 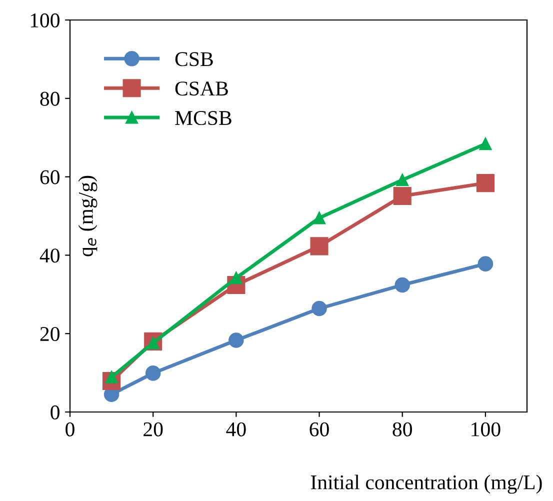 What do you see at coordinates (50, 255) in the screenshot?
I see `y-tick-label: 40` at bounding box center [50, 255].